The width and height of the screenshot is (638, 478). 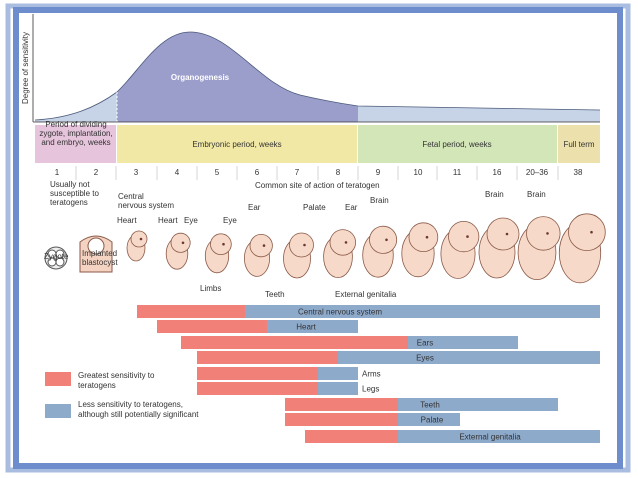 I want to click on annotation-line: Palate, so click(x=314, y=207).